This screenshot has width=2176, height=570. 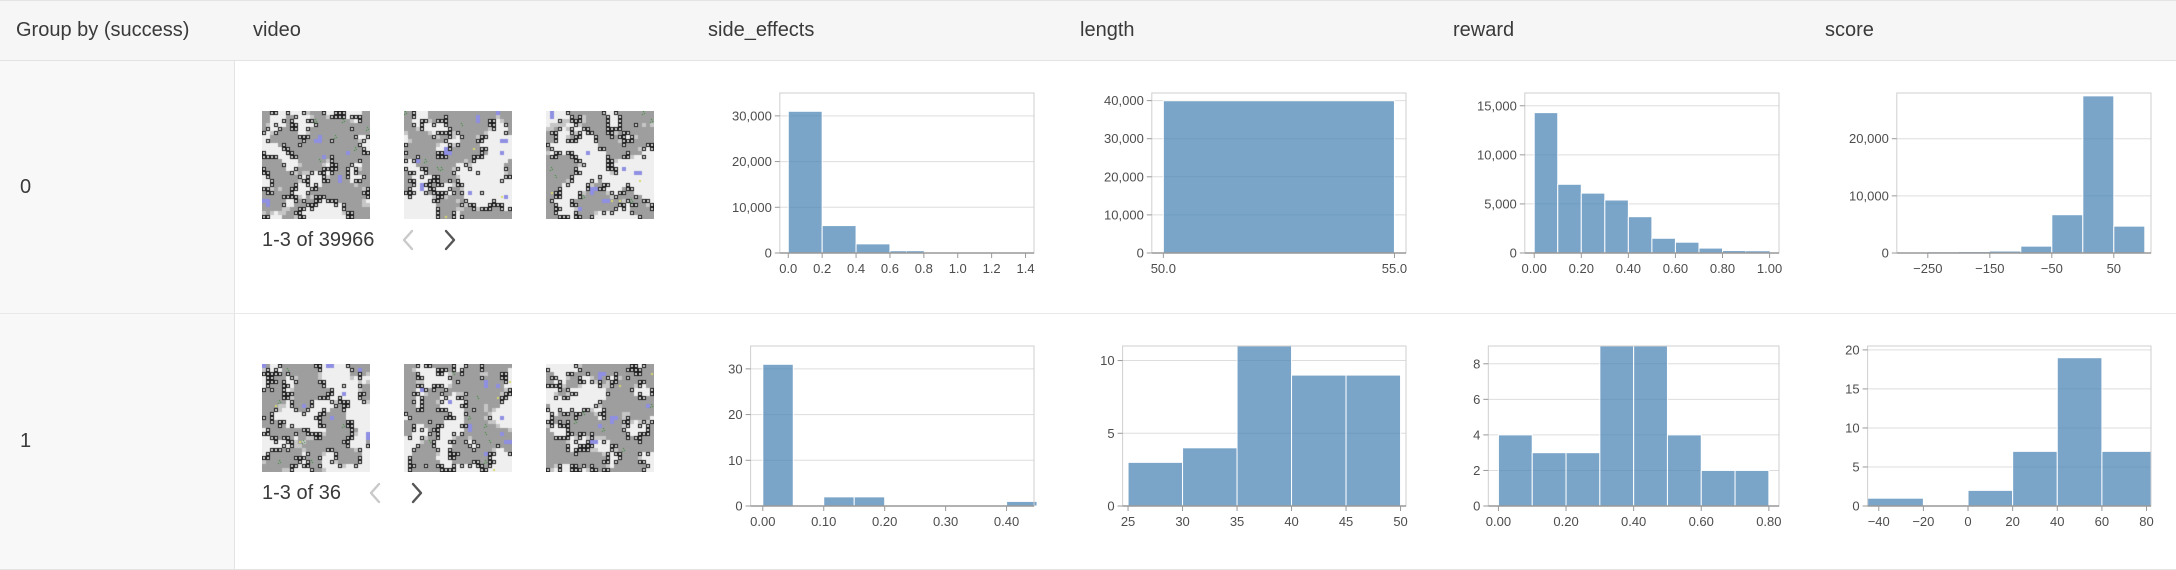 What do you see at coordinates (1258, 187) in the screenshot?
I see `histogram-length: 50.0 55.0 0 10,000 20,000 30,000 40,000` at bounding box center [1258, 187].